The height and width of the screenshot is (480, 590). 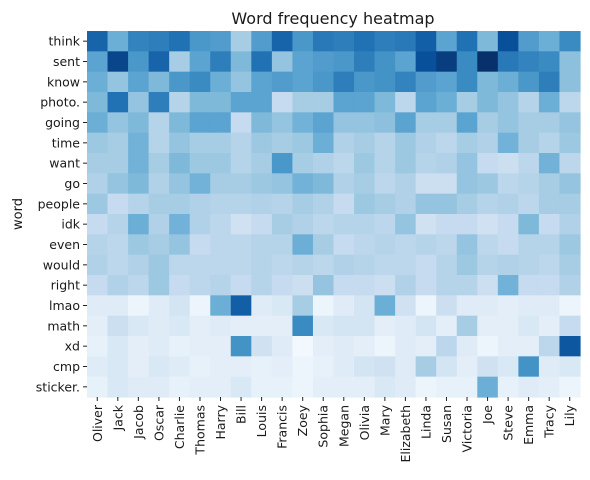 I want to click on y-tick-label: math, so click(x=63, y=325).